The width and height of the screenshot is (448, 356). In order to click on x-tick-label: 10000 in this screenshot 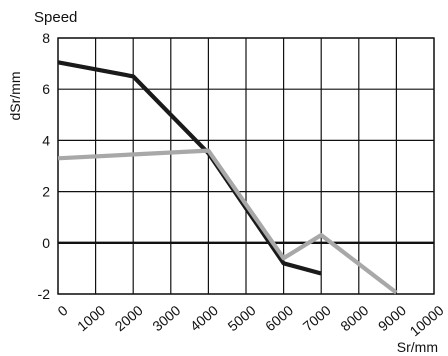, I will do `click(427, 320)`.